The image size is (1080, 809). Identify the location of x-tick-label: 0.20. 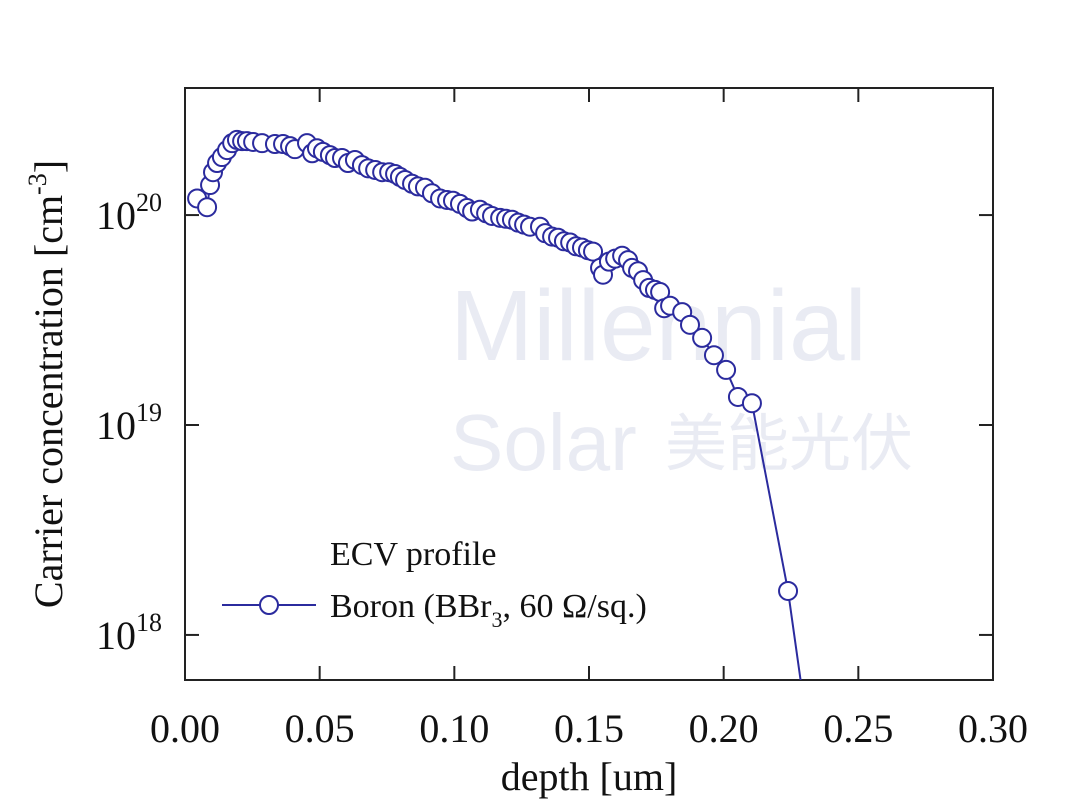
(724, 728).